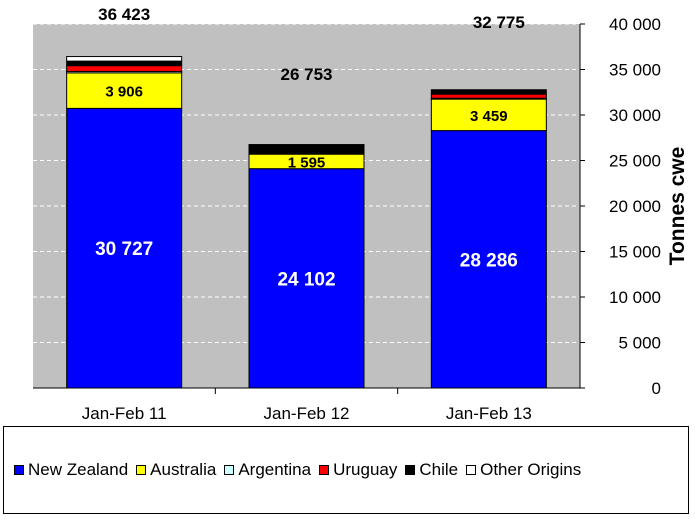  Describe the element at coordinates (489, 413) in the screenshot. I see `x-tick-label: Jan-Feb 13` at that location.